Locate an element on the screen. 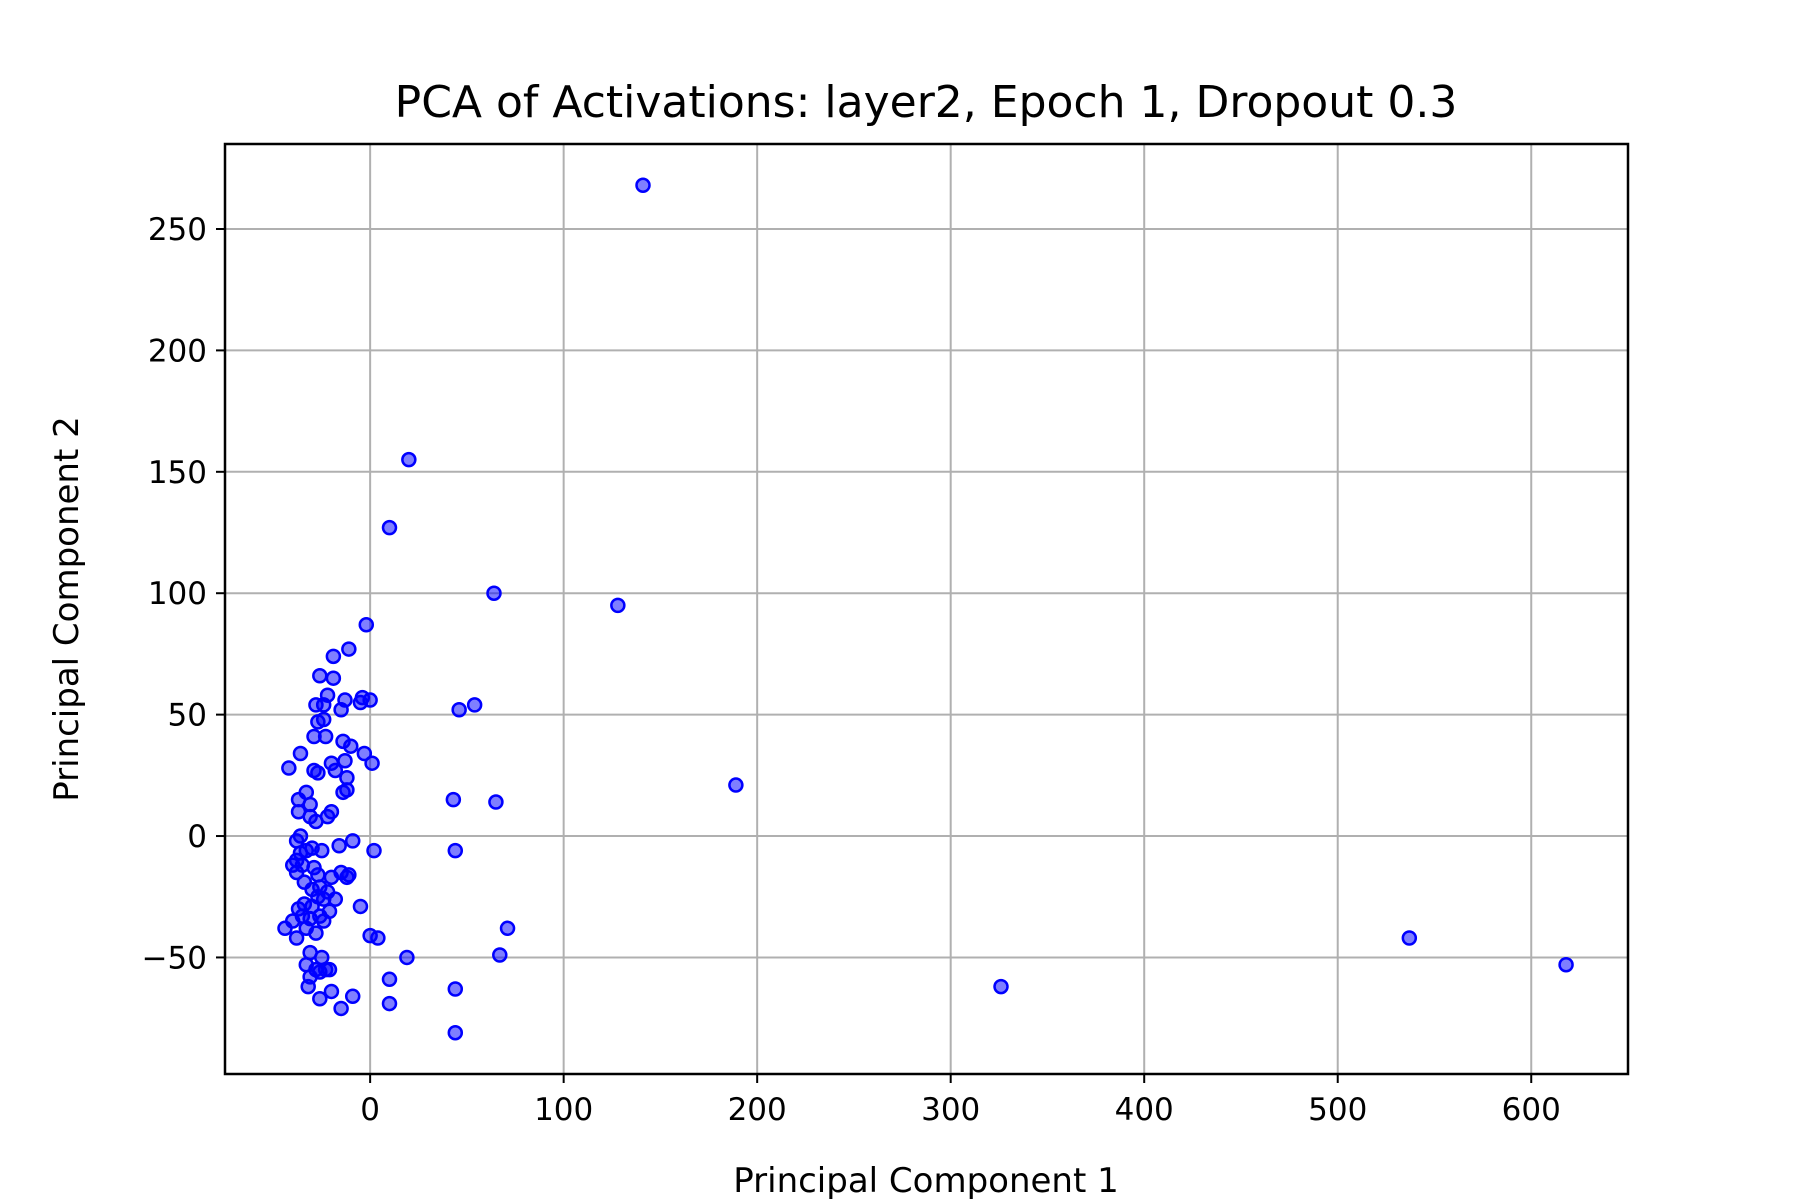 This screenshot has width=1800, height=1200. x-tick-label: 500 is located at coordinates (1337, 1110).